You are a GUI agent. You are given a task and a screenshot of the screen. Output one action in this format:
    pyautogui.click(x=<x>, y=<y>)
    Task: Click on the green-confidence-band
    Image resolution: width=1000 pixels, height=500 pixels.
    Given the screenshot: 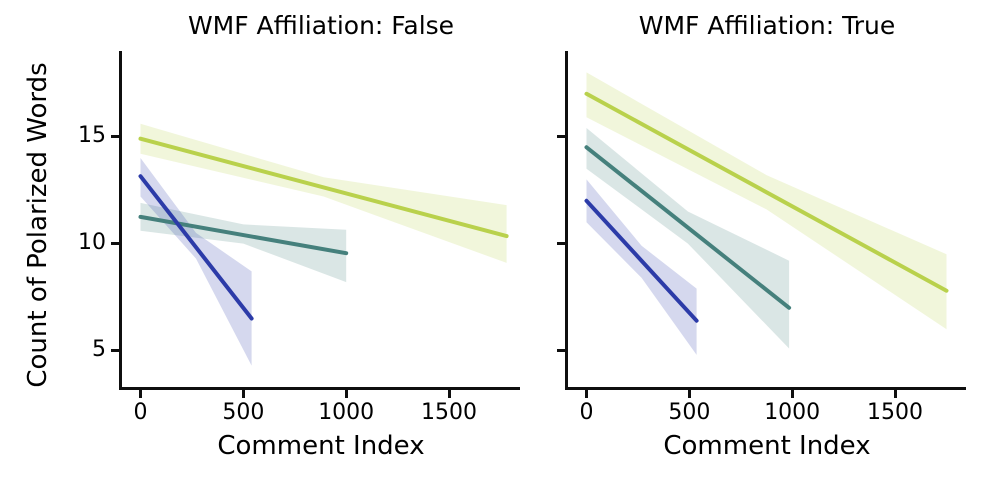 What is the action you would take?
    pyautogui.click(x=323, y=193)
    